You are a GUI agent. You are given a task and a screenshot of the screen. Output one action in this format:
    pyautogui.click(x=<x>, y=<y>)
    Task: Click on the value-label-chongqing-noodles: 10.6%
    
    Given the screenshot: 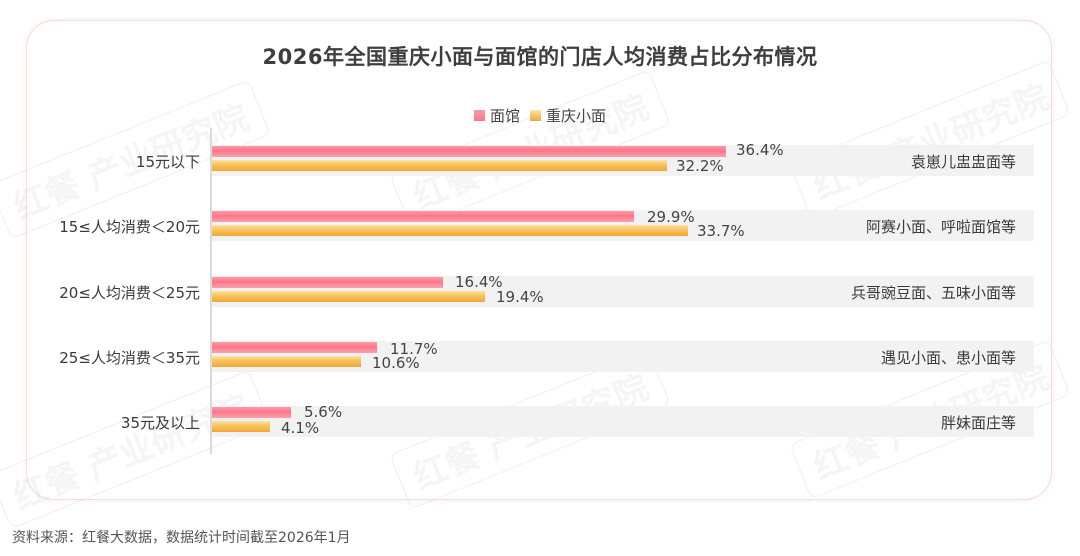 What is the action you would take?
    pyautogui.click(x=396, y=363)
    